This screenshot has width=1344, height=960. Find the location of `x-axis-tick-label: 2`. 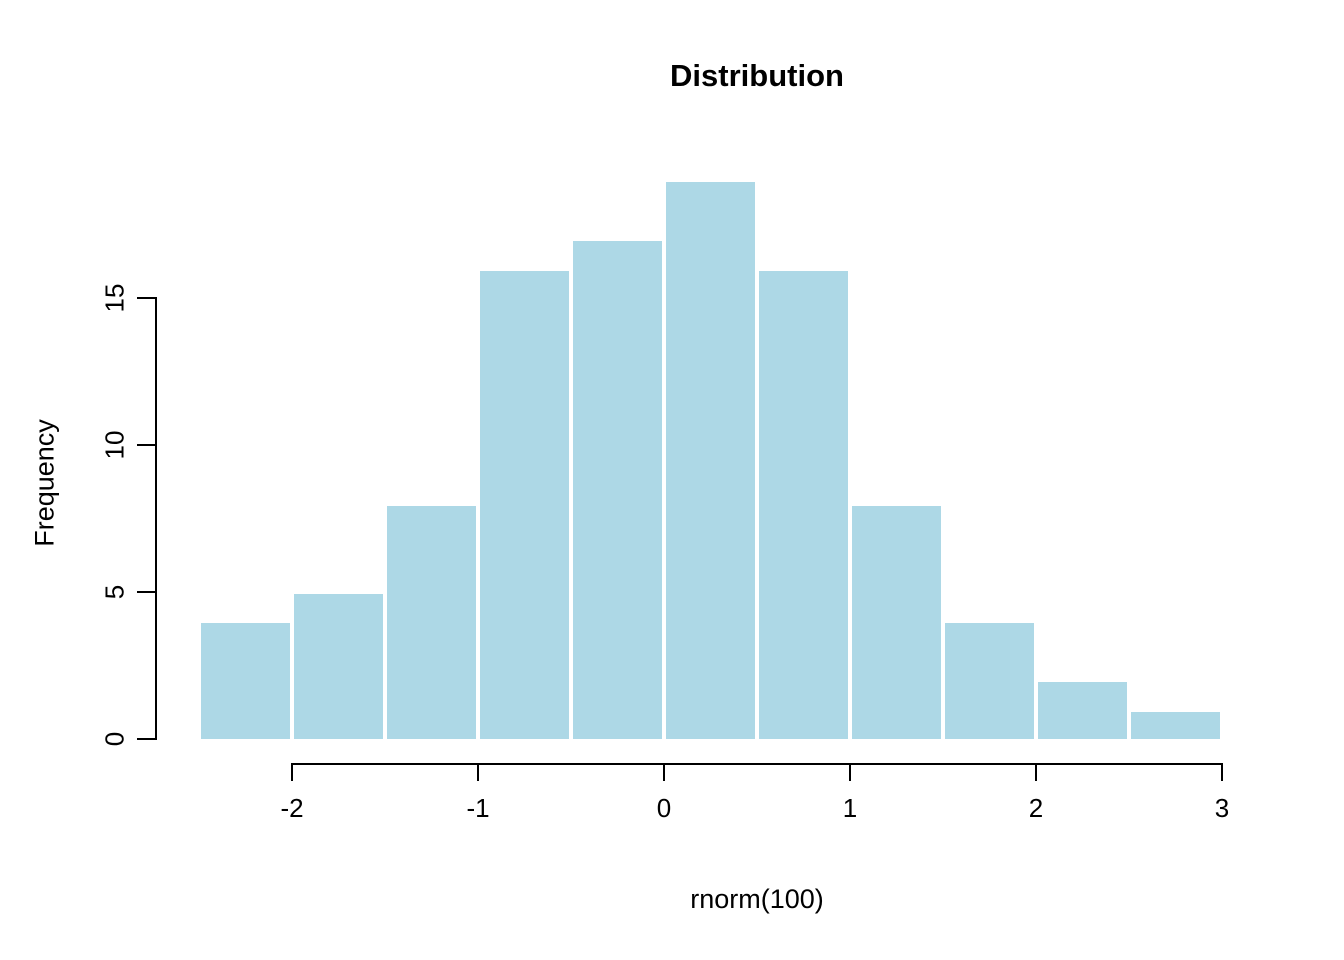

x-axis-tick-label: 2 is located at coordinates (1036, 808).